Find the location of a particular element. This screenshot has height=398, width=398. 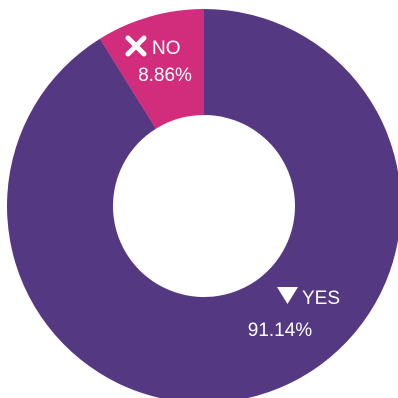

slice-no-value: 8.86% is located at coordinates (165, 75).